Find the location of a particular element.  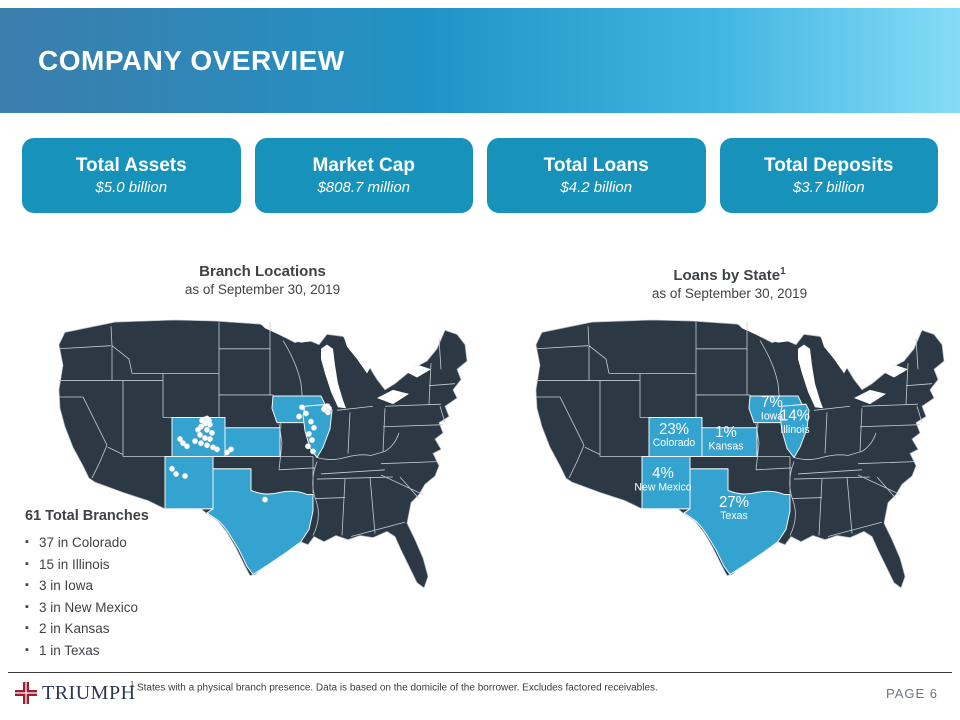

loans-map-title-footnote-marker: 1 is located at coordinates (783, 271).